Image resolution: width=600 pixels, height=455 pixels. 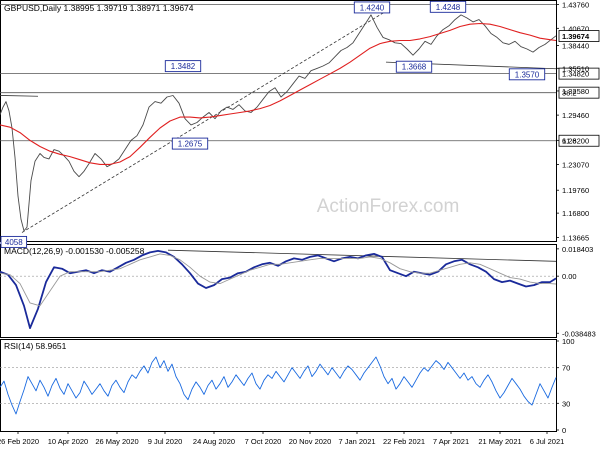 I want to click on annotation-label-3: 1.2675, so click(x=190, y=144).